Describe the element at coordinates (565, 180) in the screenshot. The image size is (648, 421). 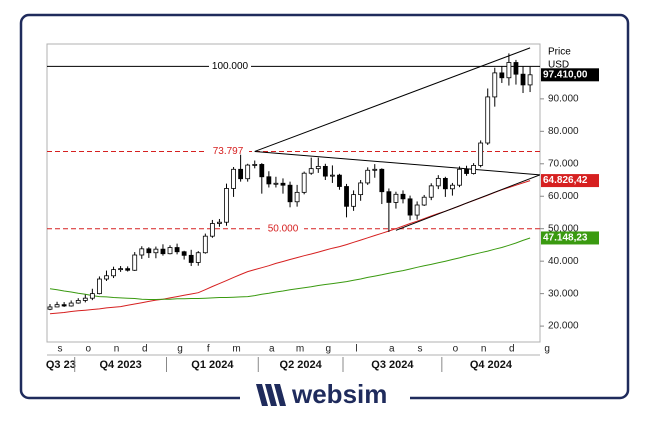
I see `last-value-label: 64.826,42` at that location.